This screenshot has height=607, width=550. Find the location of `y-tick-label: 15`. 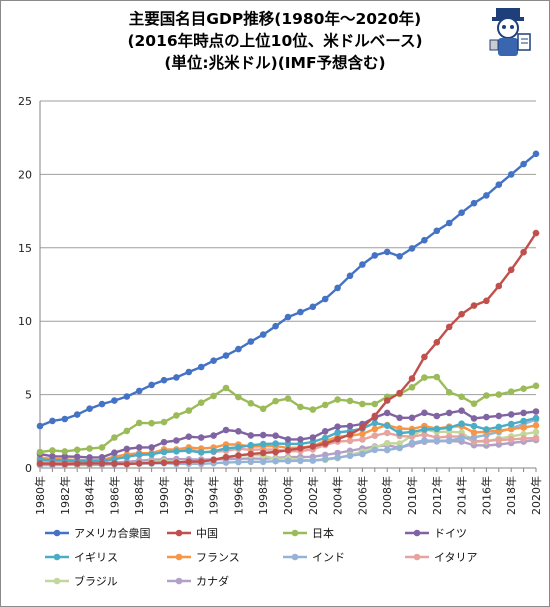

y-tick-label: 15 is located at coordinates (25, 248).